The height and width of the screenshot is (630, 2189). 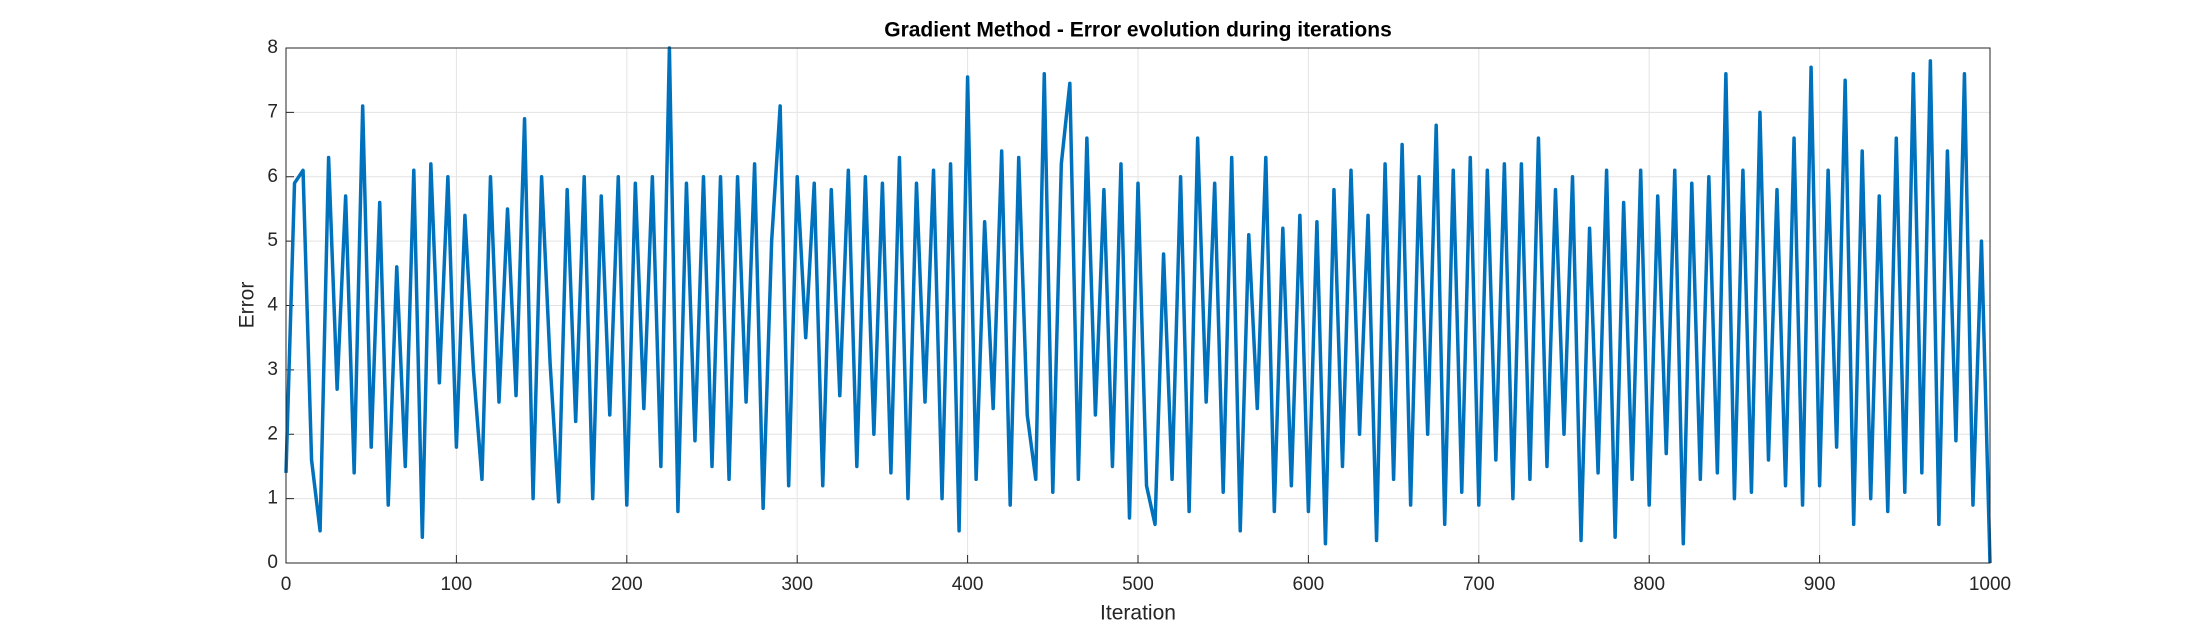 I want to click on x-tick-label: 300, so click(x=797, y=584).